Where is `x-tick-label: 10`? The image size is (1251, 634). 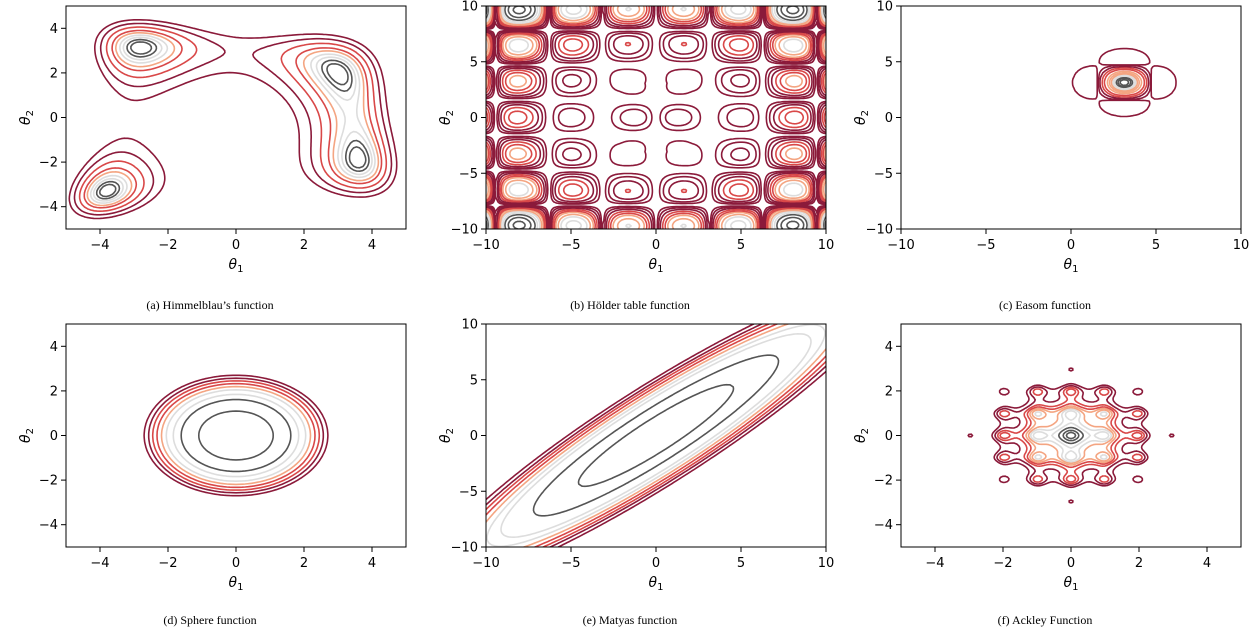
x-tick-label: 10 is located at coordinates (1241, 245).